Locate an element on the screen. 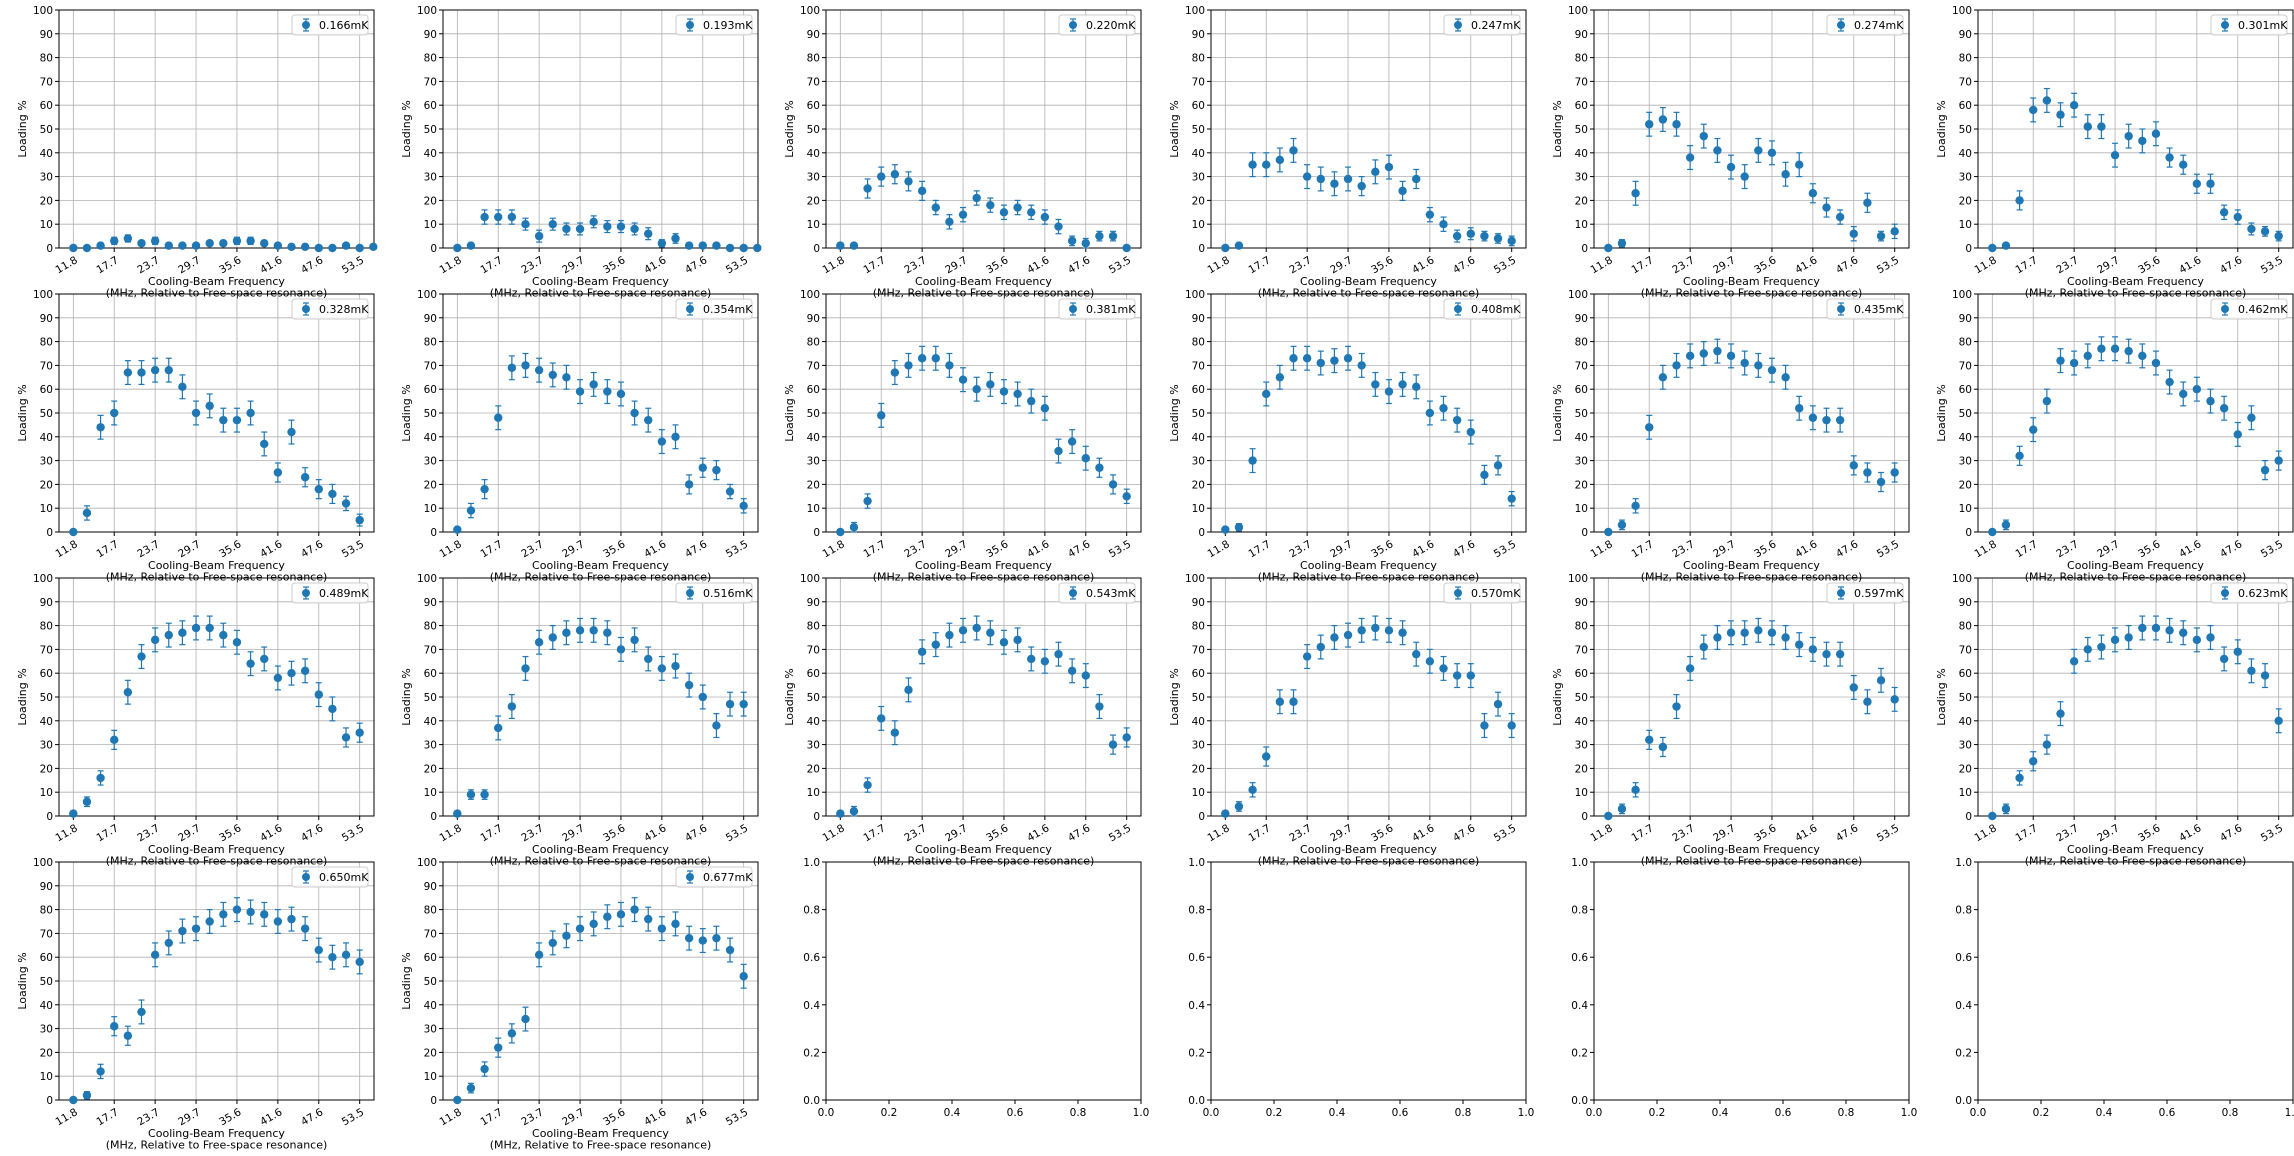  x-tick-label: 29.7 is located at coordinates (189, 265).